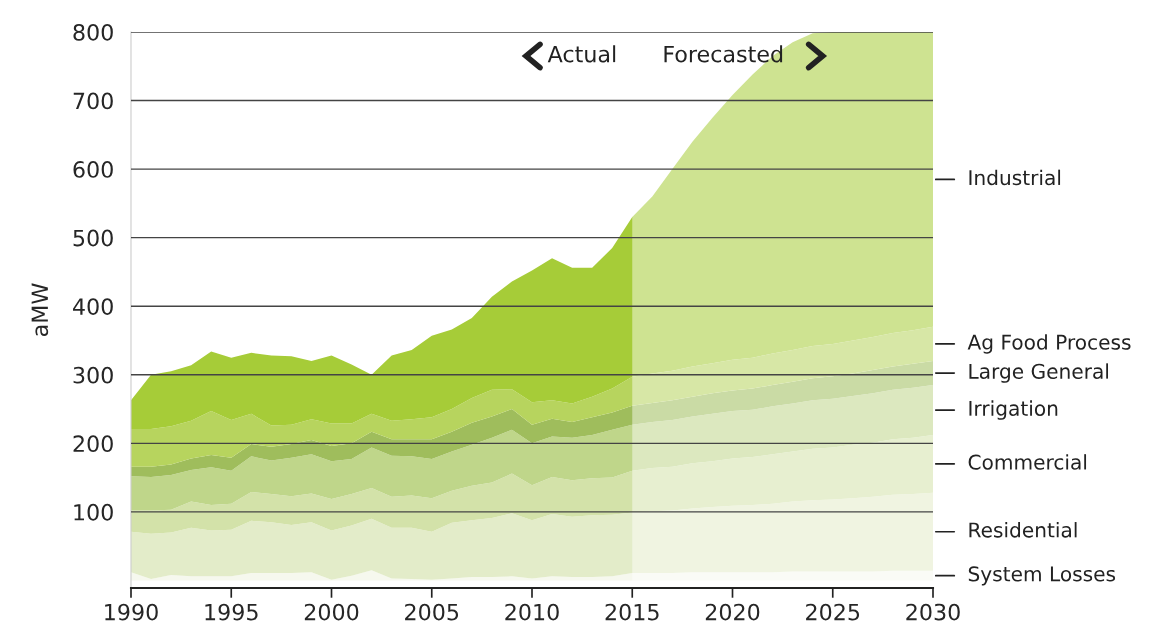 The image size is (1167, 636). Describe the element at coordinates (933, 612) in the screenshot. I see `x-tick-label: 2030` at that location.